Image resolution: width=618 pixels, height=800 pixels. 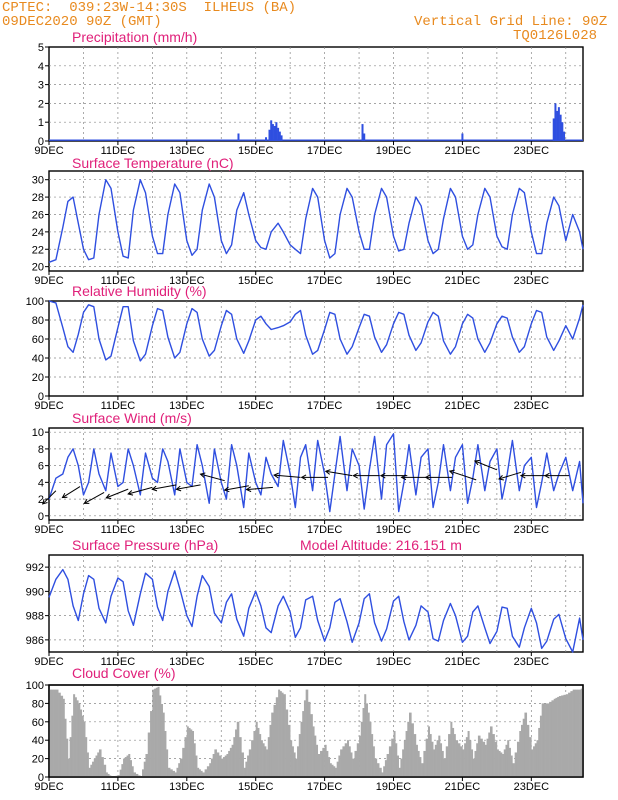 What do you see at coordinates (41, 48) in the screenshot?
I see `y-tick-label: 5` at bounding box center [41, 48].